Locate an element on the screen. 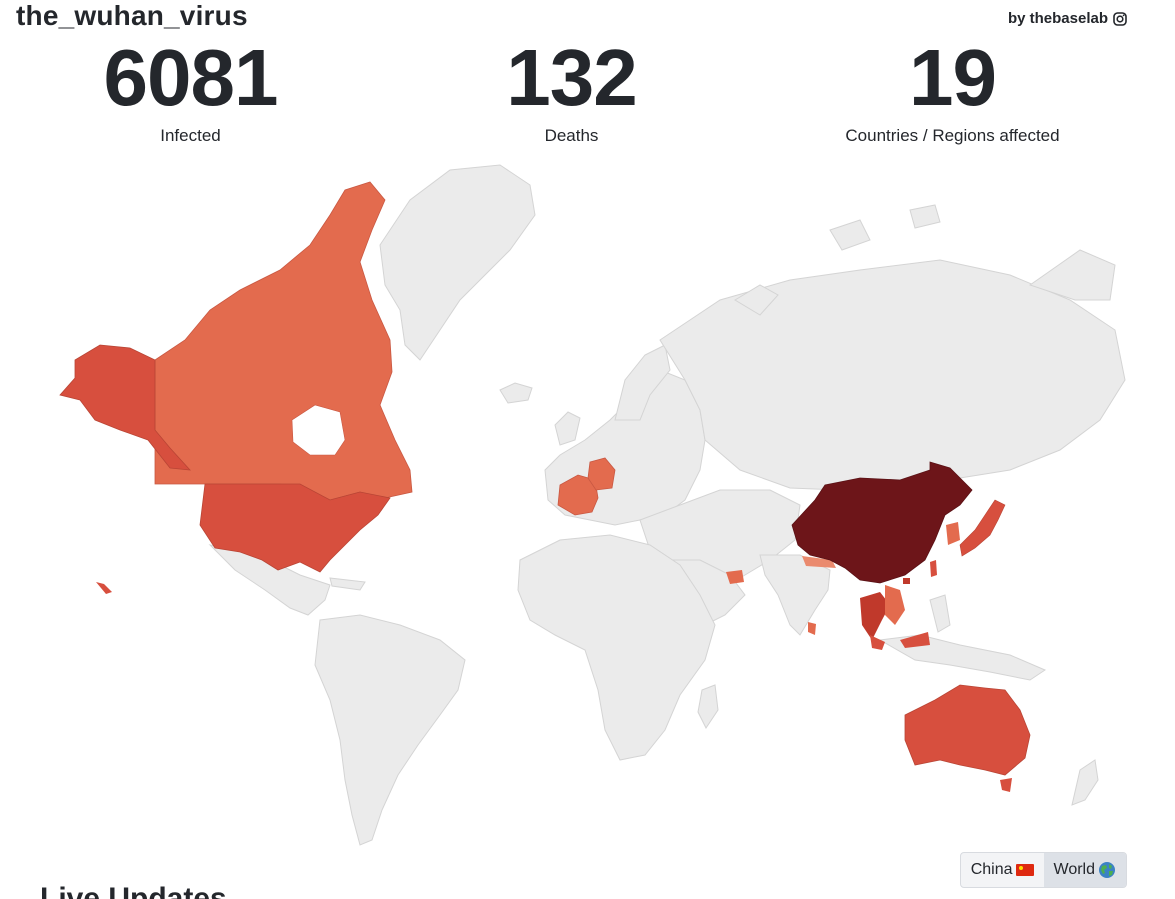 The image size is (1175, 899). toggle-world-label: World is located at coordinates (1074, 869).